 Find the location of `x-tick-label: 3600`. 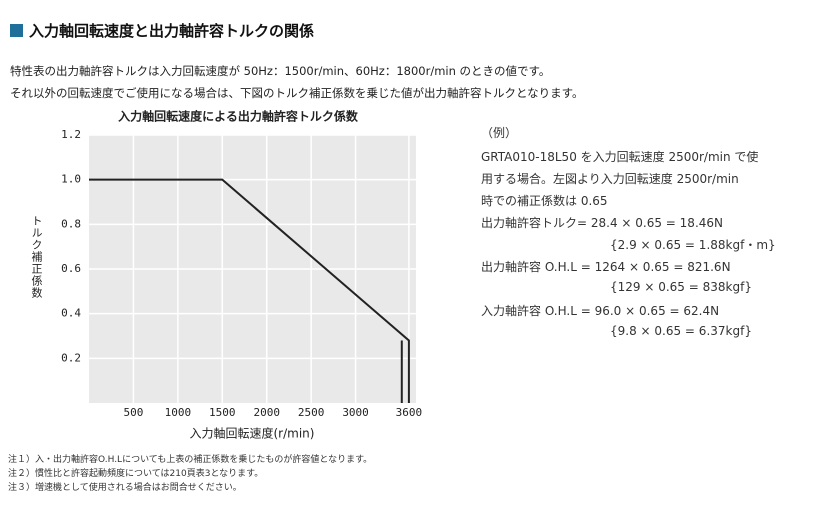

x-tick-label: 3600 is located at coordinates (409, 412).